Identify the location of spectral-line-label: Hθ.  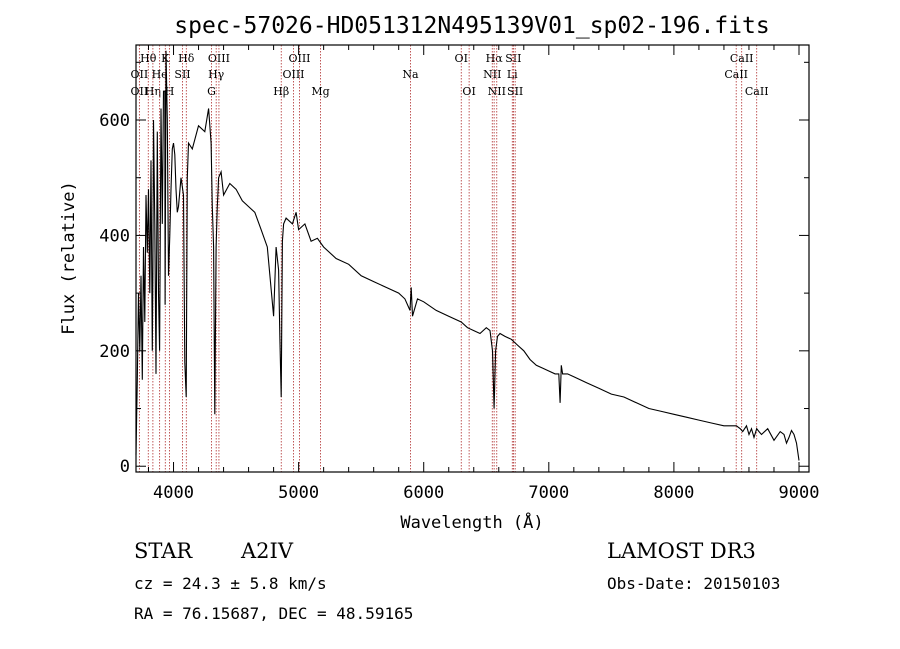
(148, 58).